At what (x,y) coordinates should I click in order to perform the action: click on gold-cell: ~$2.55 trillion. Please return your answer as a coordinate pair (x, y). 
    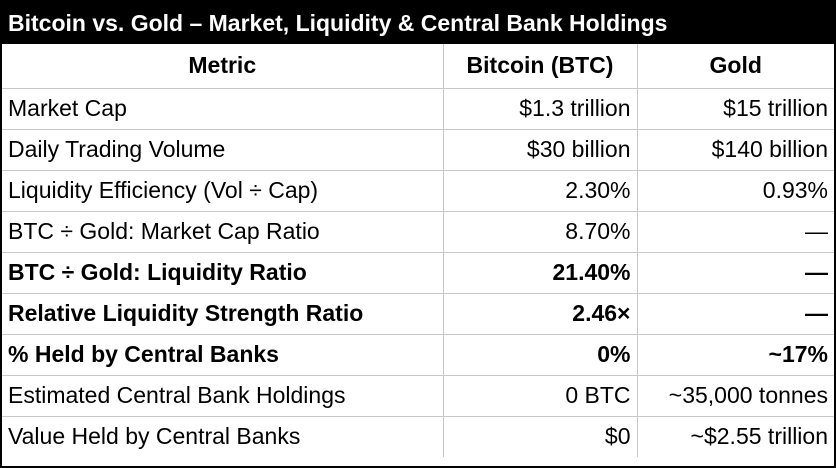
    Looking at the image, I should click on (759, 436).